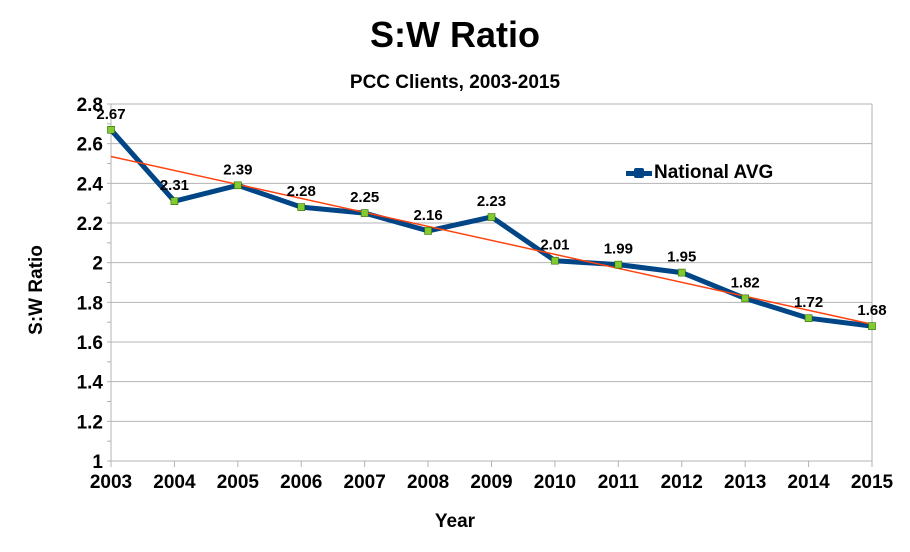 The height and width of the screenshot is (552, 910). Describe the element at coordinates (682, 482) in the screenshot. I see `x-tick-label: 2012` at that location.